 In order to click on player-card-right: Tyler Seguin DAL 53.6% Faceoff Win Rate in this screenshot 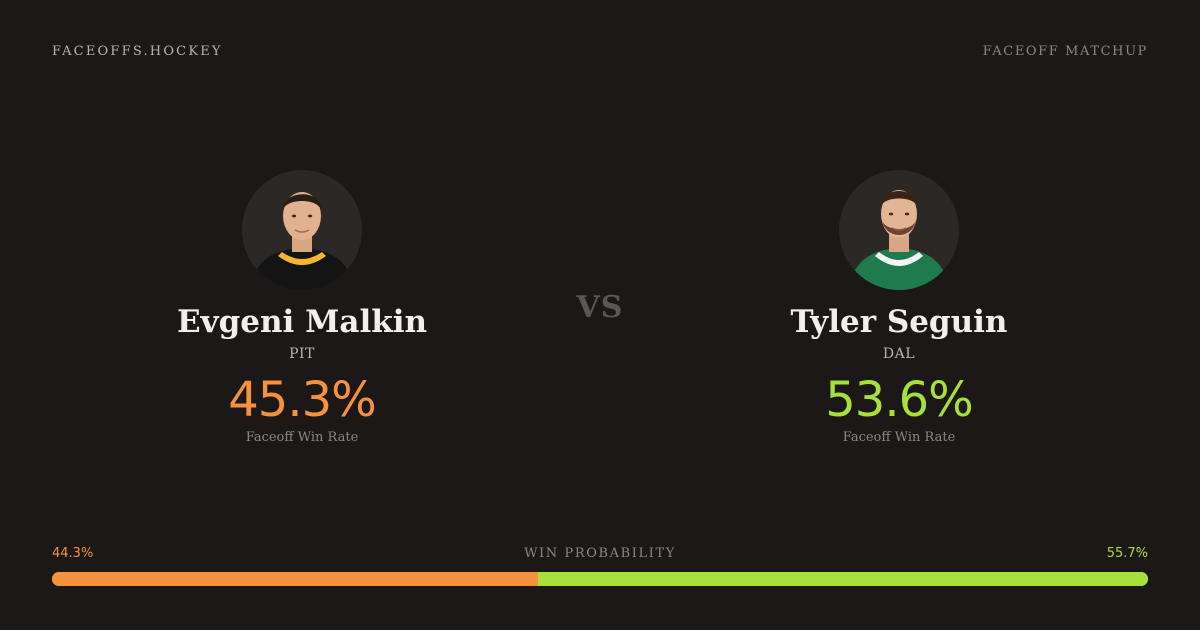, I will do `click(899, 307)`.